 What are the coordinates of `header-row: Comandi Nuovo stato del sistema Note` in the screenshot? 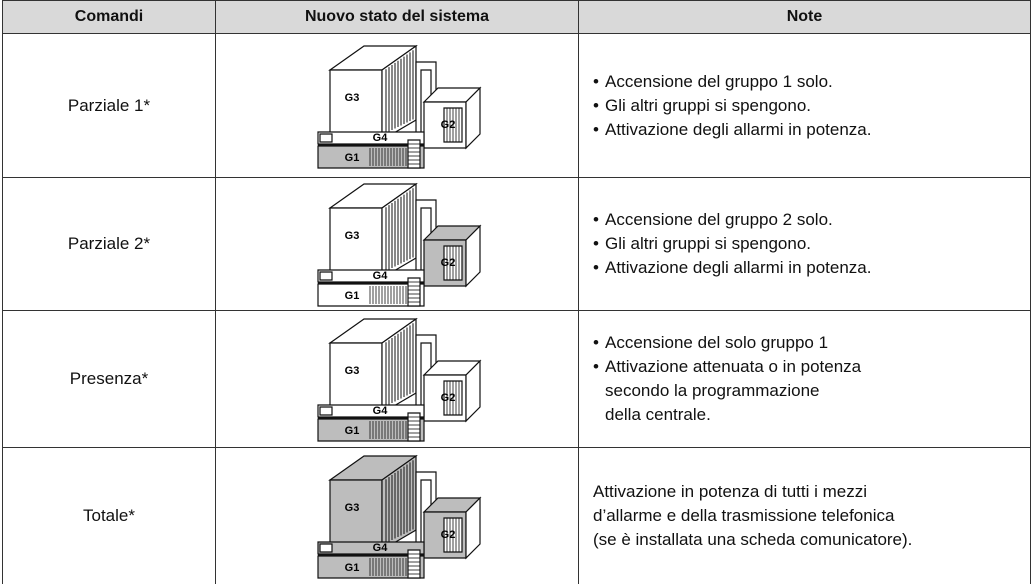 It's located at (516, 17).